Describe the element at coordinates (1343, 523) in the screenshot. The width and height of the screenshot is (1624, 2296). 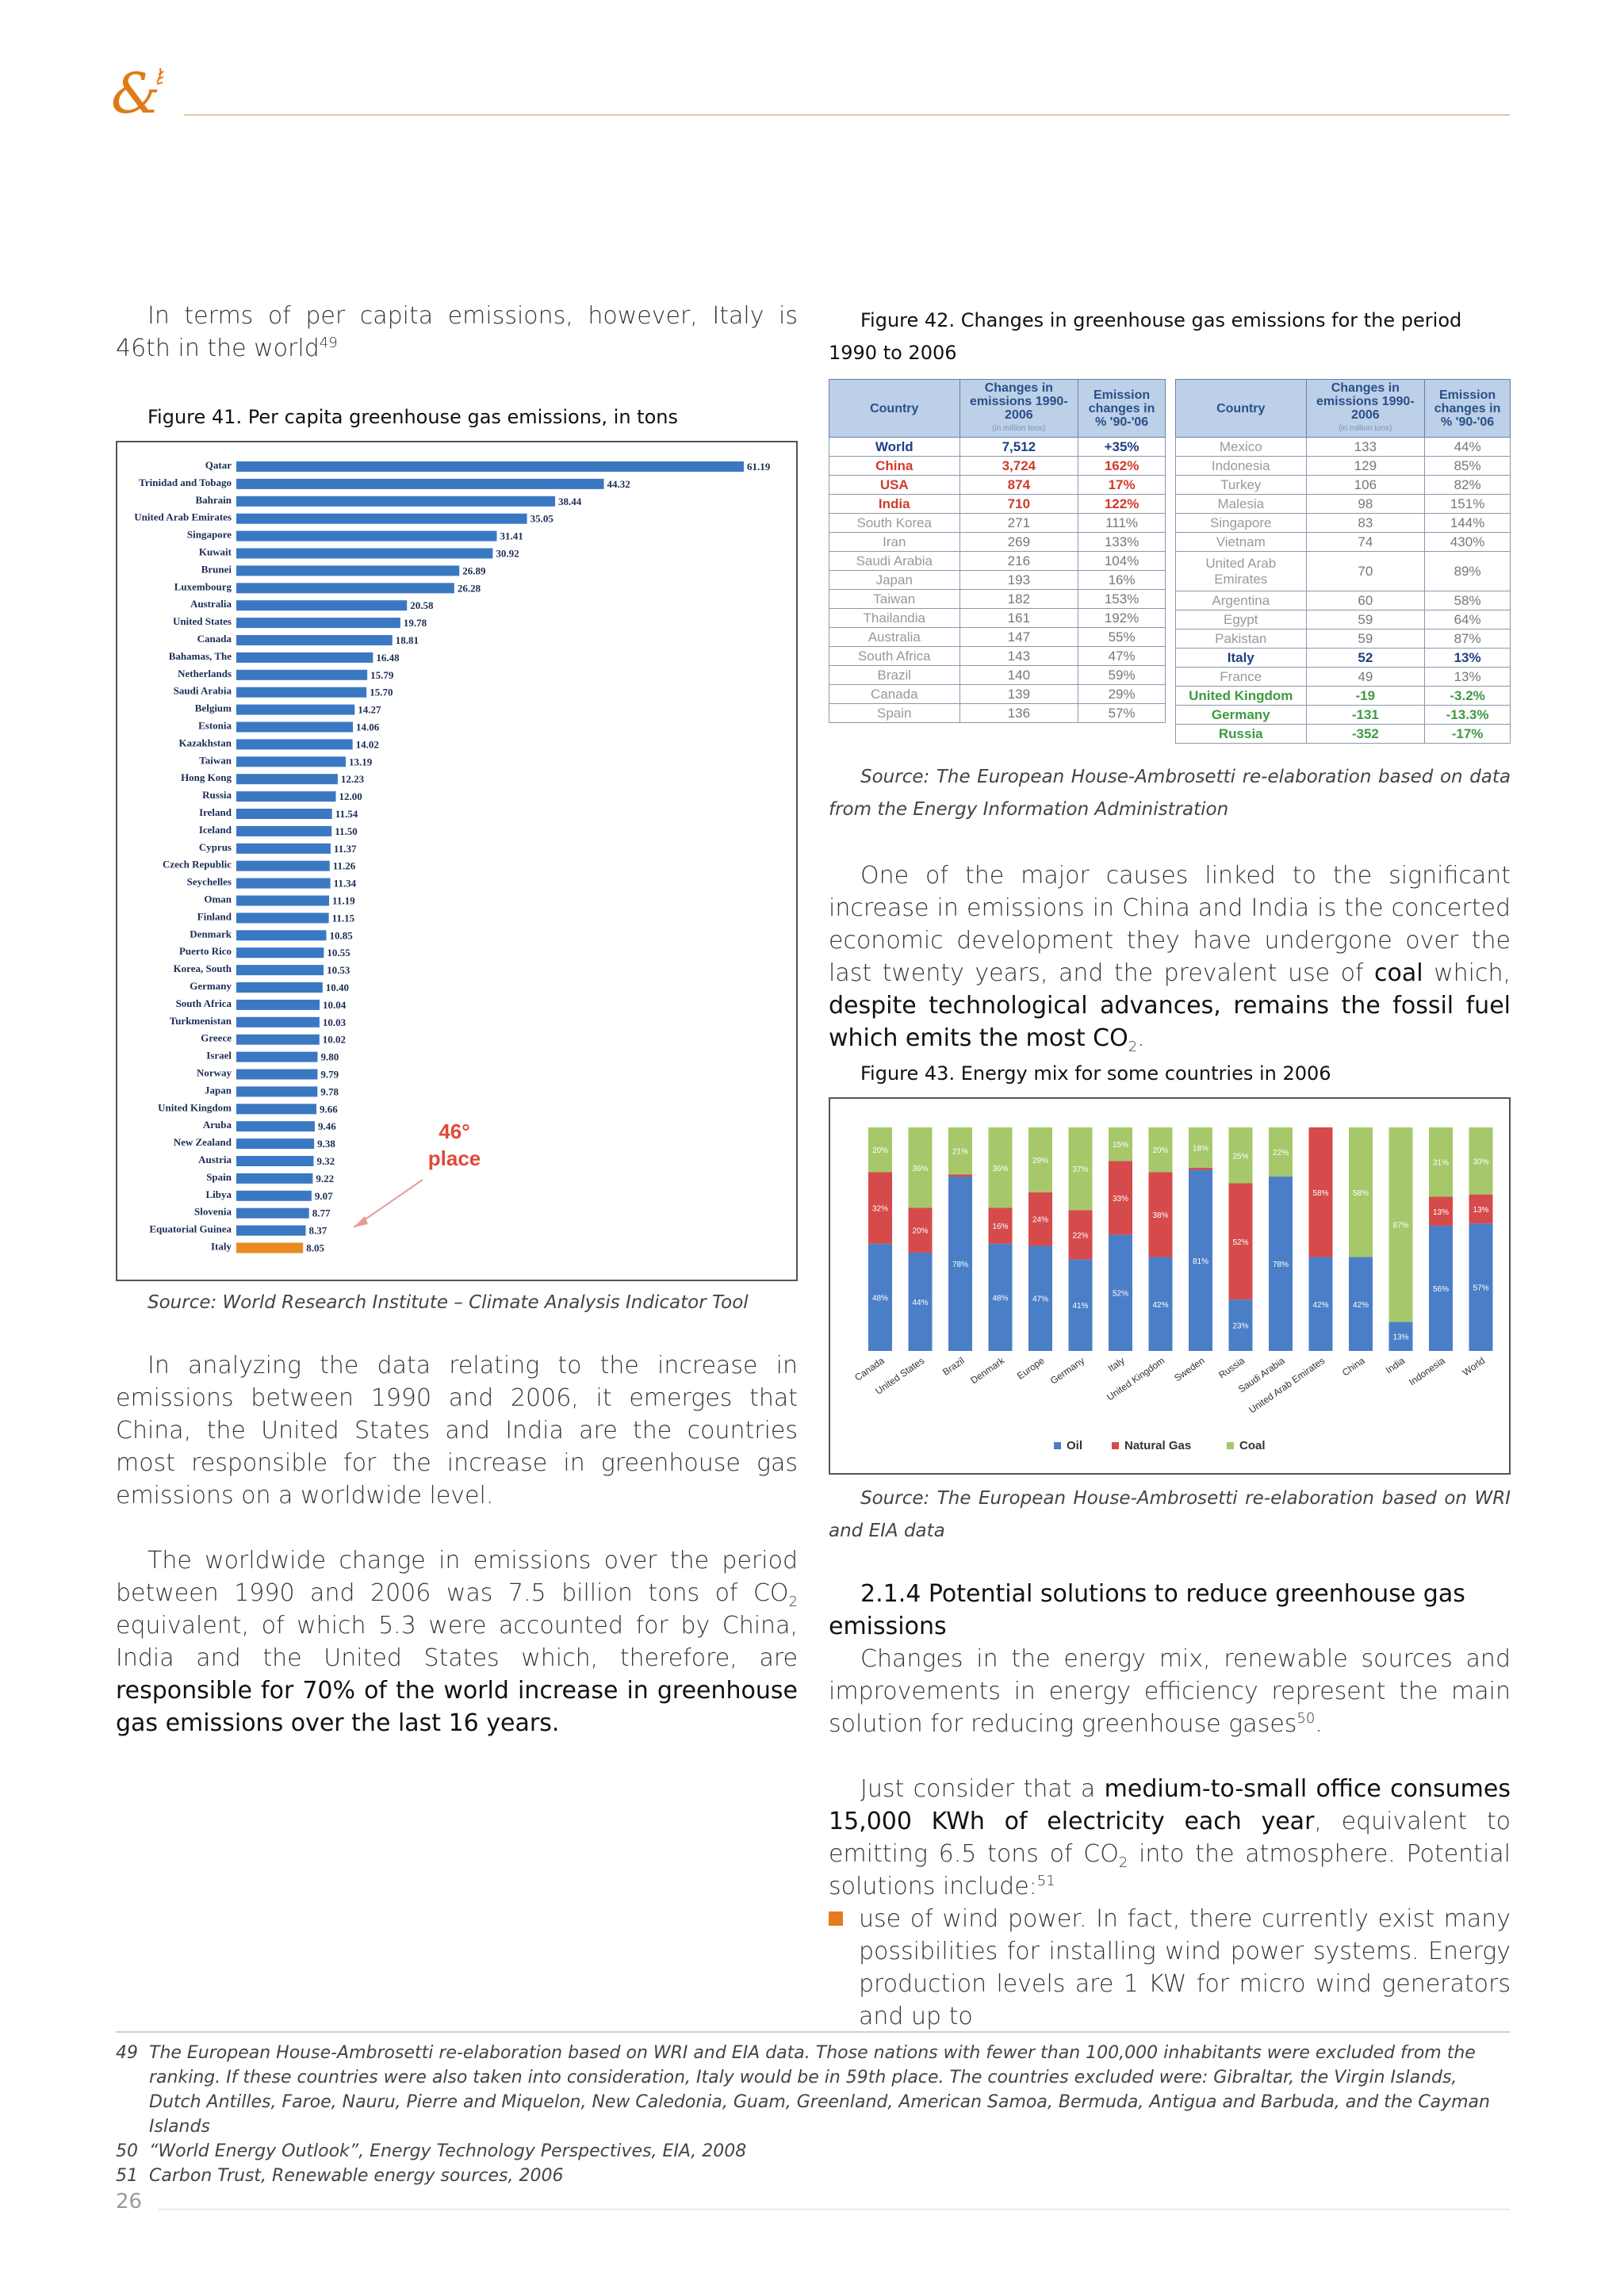
I see `table-row: Singapore 83 144%` at that location.